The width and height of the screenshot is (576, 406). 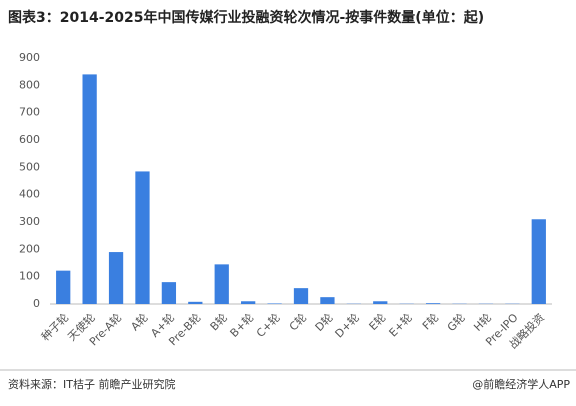 What do you see at coordinates (29, 248) in the screenshot?
I see `y-tick-label: 200` at bounding box center [29, 248].